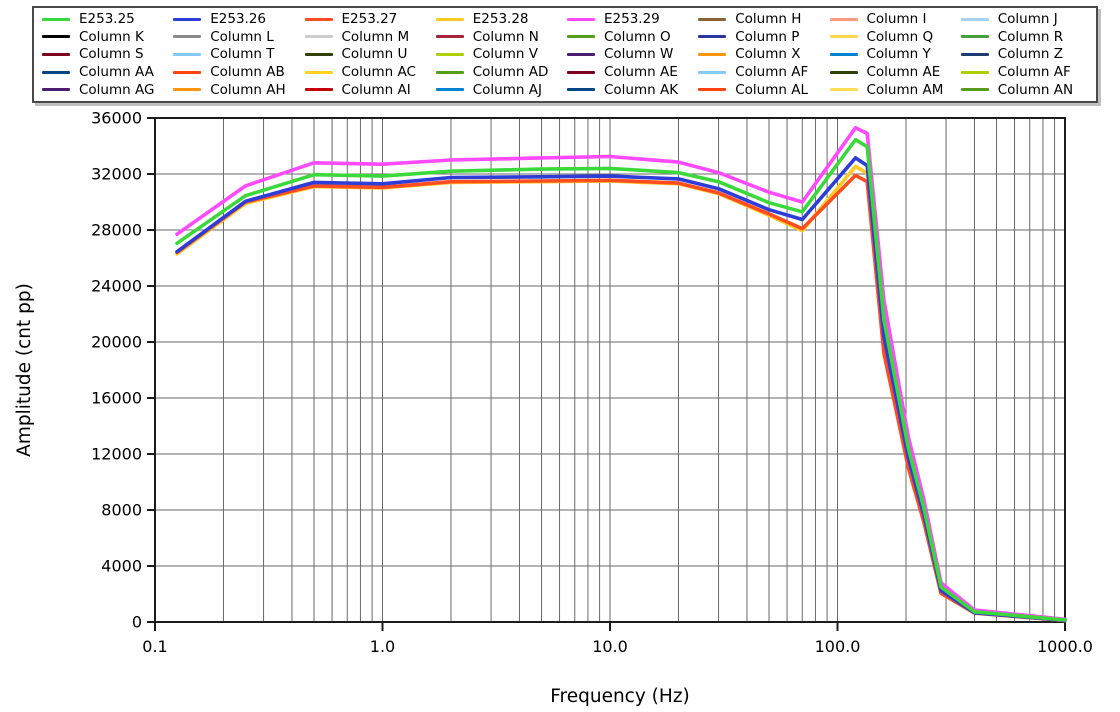 The width and height of the screenshot is (1120, 712). Describe the element at coordinates (376, 89) in the screenshot. I see `legend-label: Column AI` at that location.